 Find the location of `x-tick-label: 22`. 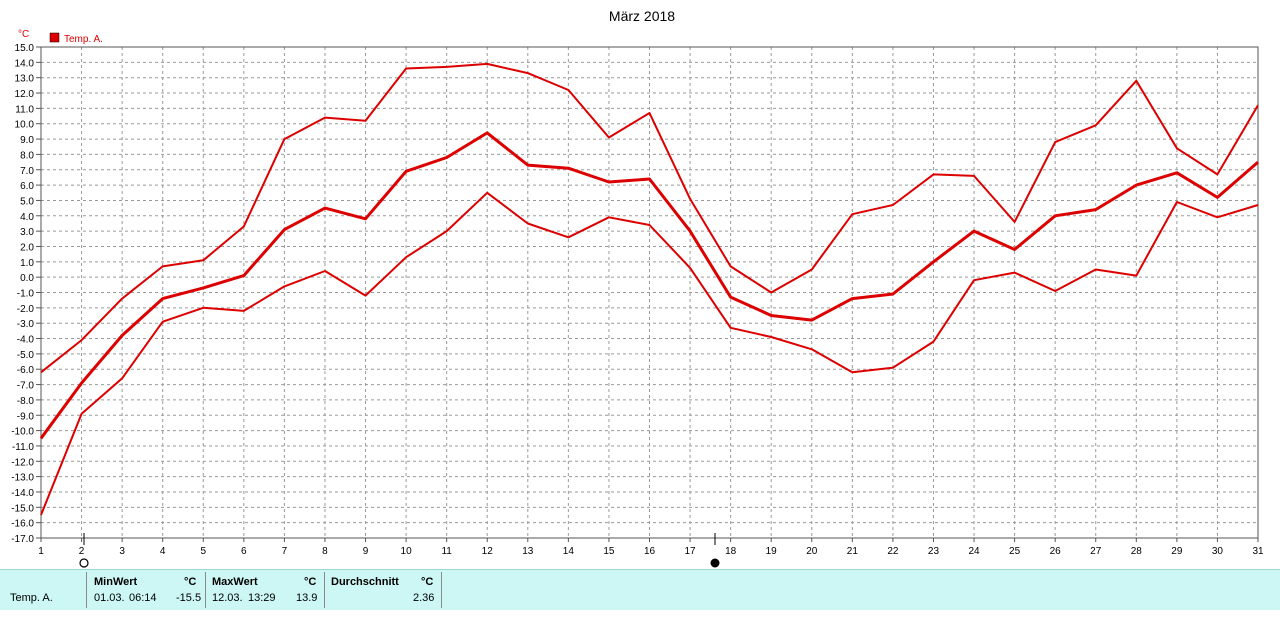

x-tick-label: 22 is located at coordinates (893, 551).